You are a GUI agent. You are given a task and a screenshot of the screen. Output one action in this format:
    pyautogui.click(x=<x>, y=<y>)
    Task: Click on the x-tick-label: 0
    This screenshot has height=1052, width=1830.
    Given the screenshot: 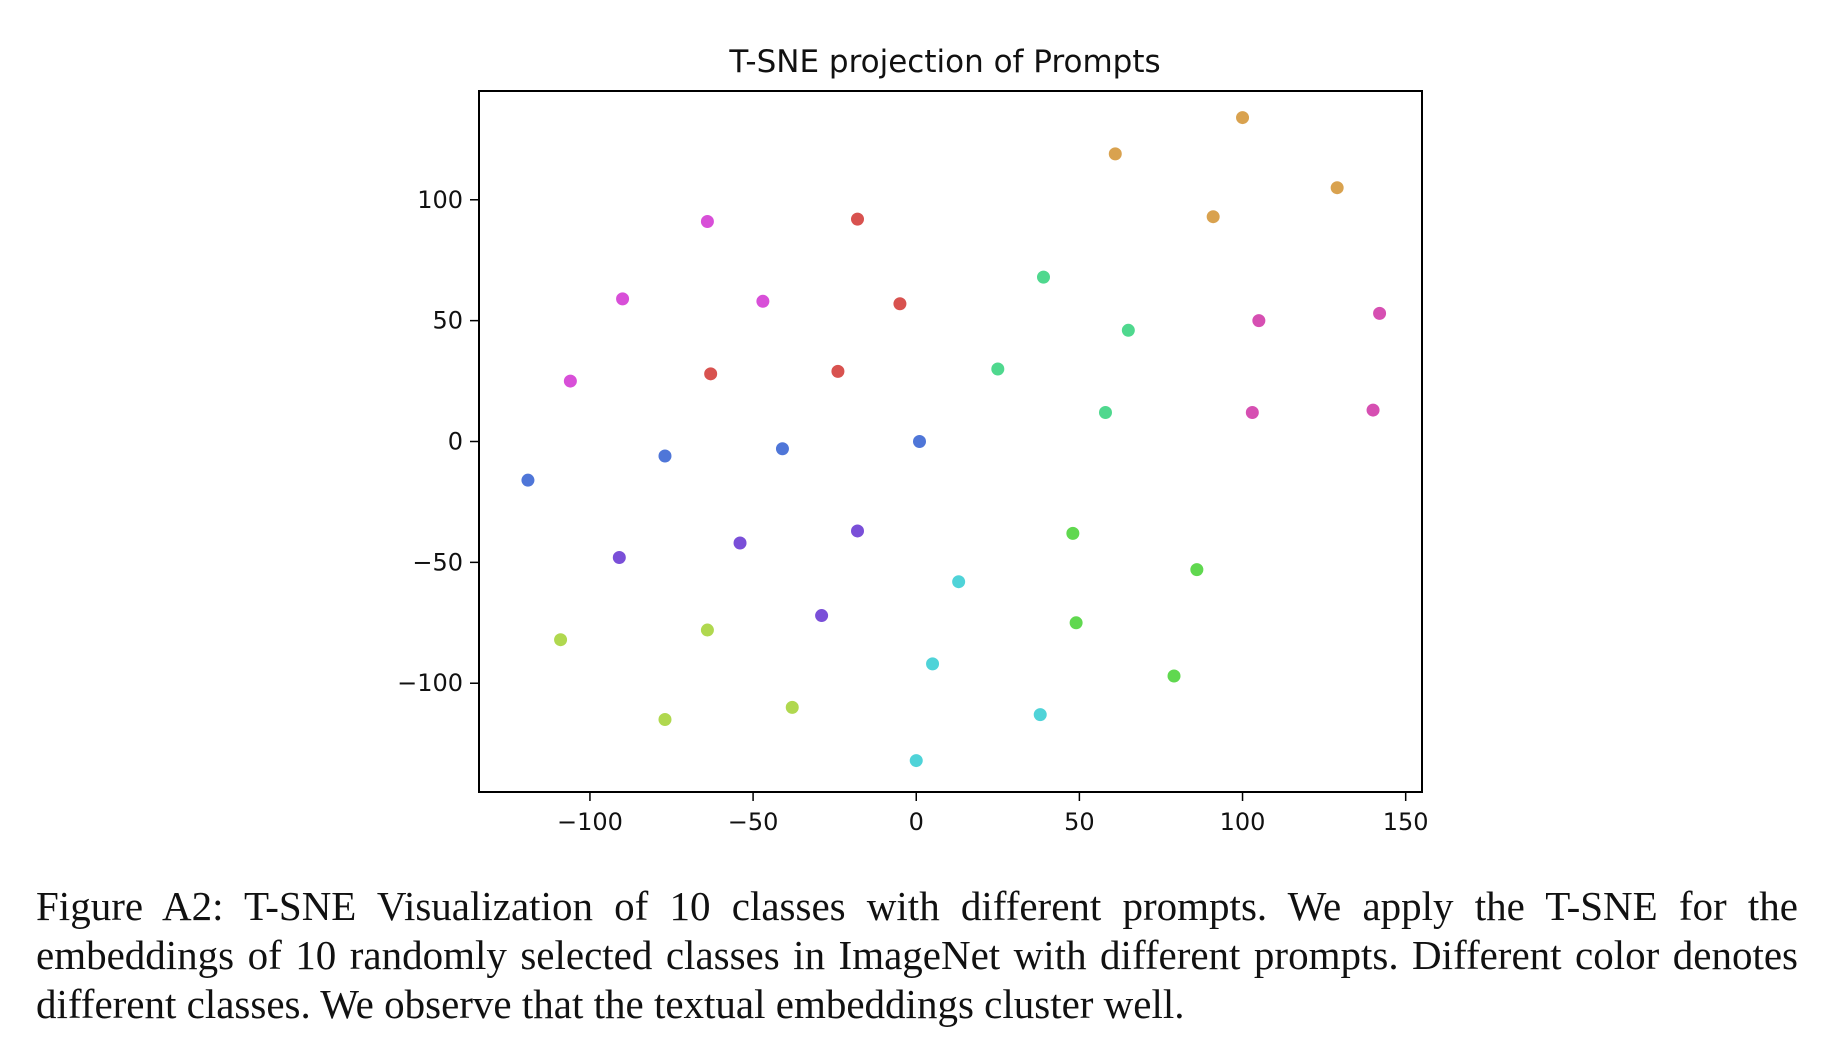 What is the action you would take?
    pyautogui.click(x=916, y=822)
    